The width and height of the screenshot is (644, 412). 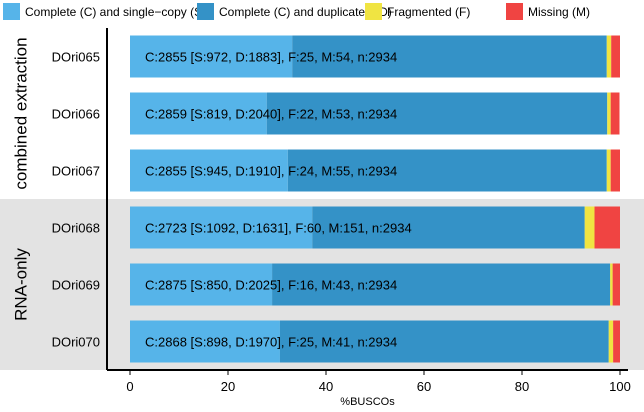 I want to click on legend-swatch-m, so click(x=514, y=11).